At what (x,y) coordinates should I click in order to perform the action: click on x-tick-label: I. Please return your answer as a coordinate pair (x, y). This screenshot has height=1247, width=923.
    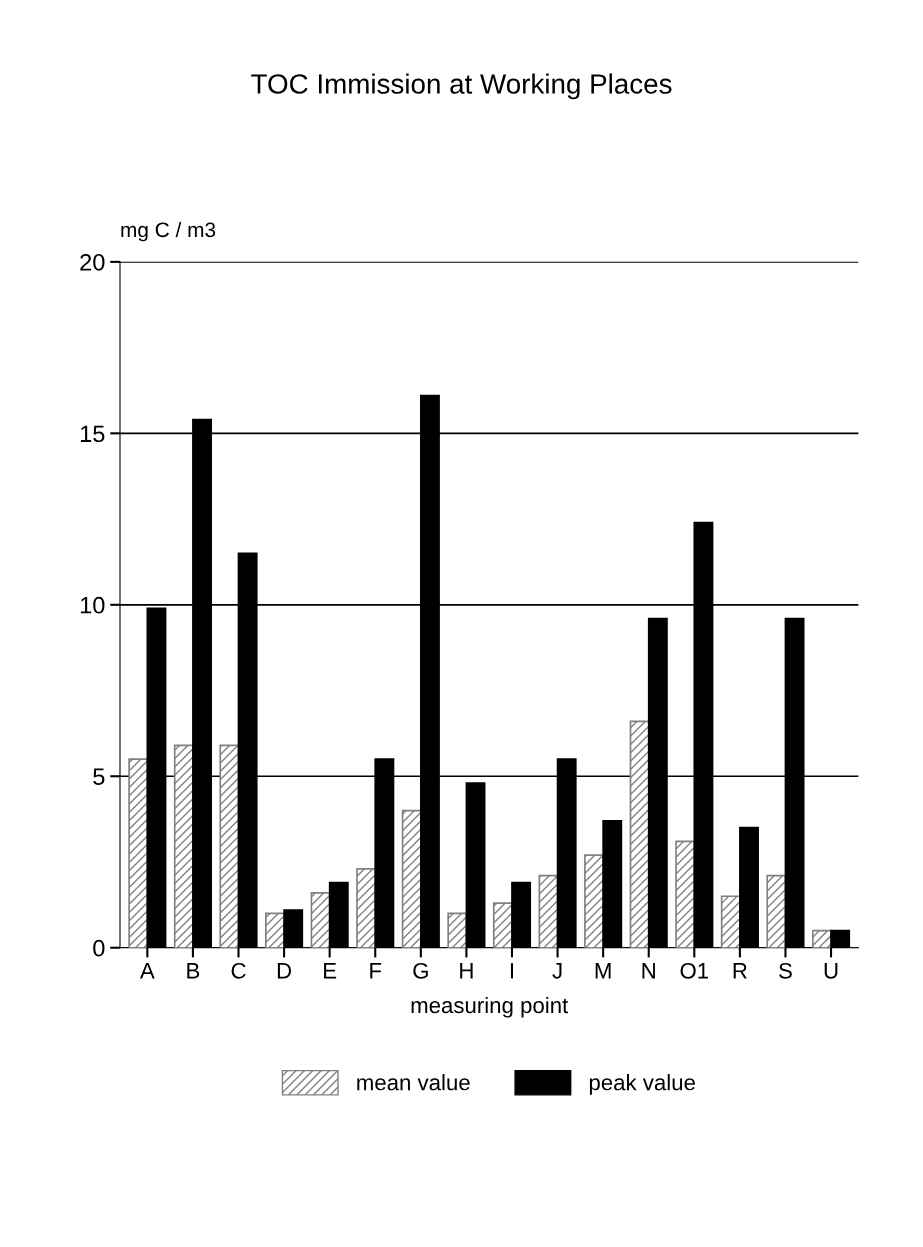
    Looking at the image, I should click on (512, 971).